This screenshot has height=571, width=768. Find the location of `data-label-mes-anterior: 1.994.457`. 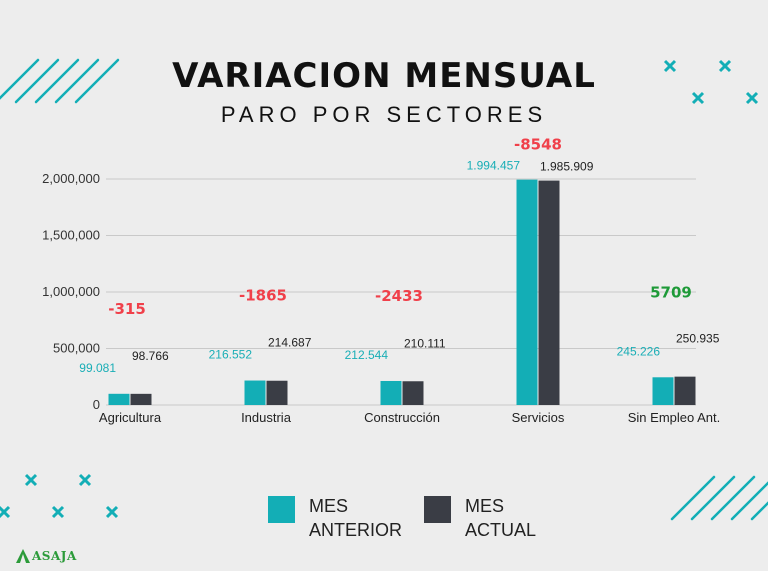

data-label-mes-anterior: 1.994.457 is located at coordinates (494, 166).